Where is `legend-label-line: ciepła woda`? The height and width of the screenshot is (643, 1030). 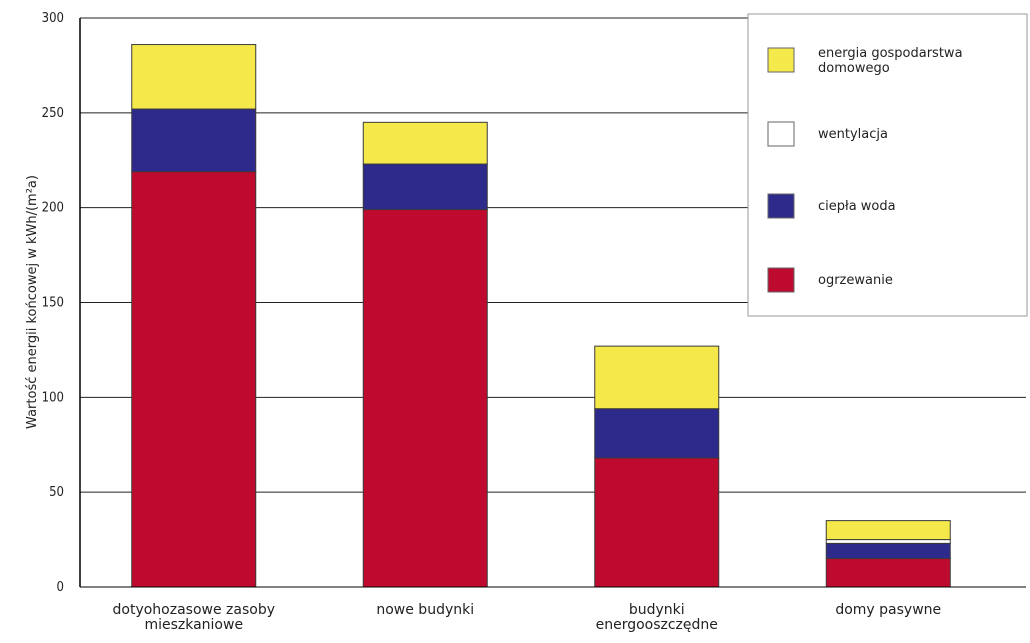
legend-label-line: ciepła woda is located at coordinates (857, 206).